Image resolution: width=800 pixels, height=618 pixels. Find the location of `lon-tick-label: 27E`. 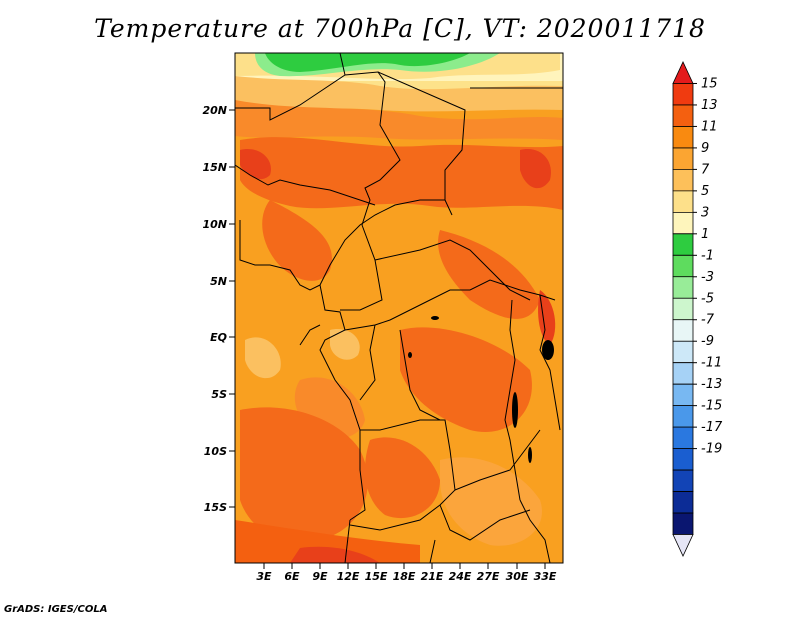

lon-tick-label: 27E is located at coordinates (488, 576).